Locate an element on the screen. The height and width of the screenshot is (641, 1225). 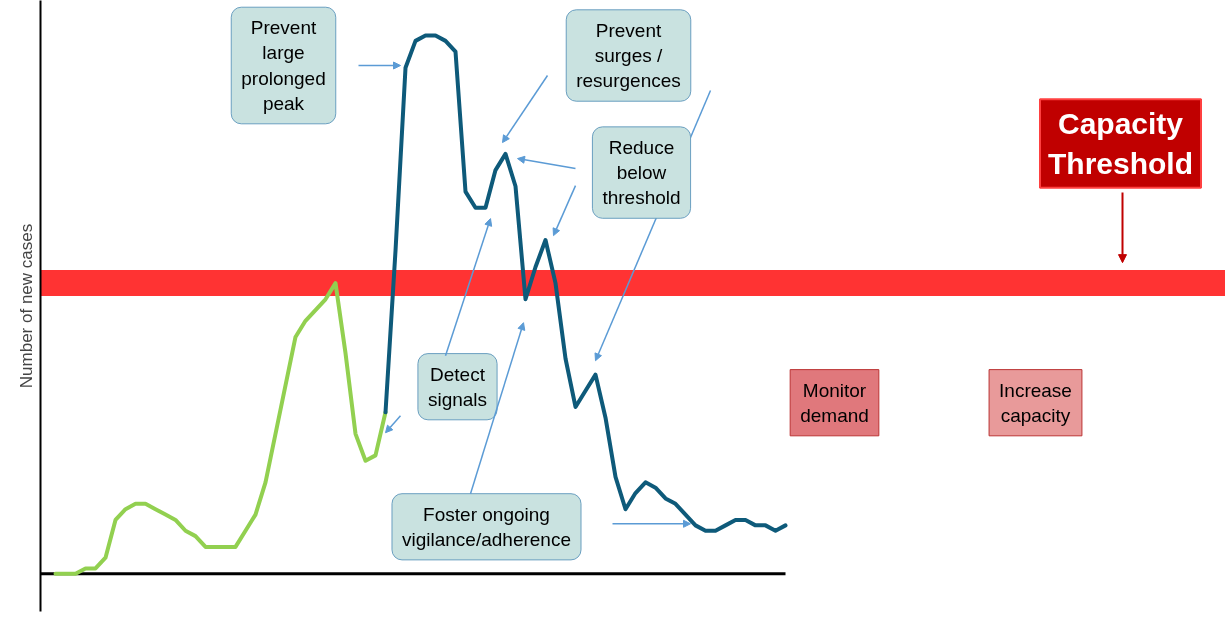
annotation: Prevent surges / resurgences is located at coordinates (628, 55).